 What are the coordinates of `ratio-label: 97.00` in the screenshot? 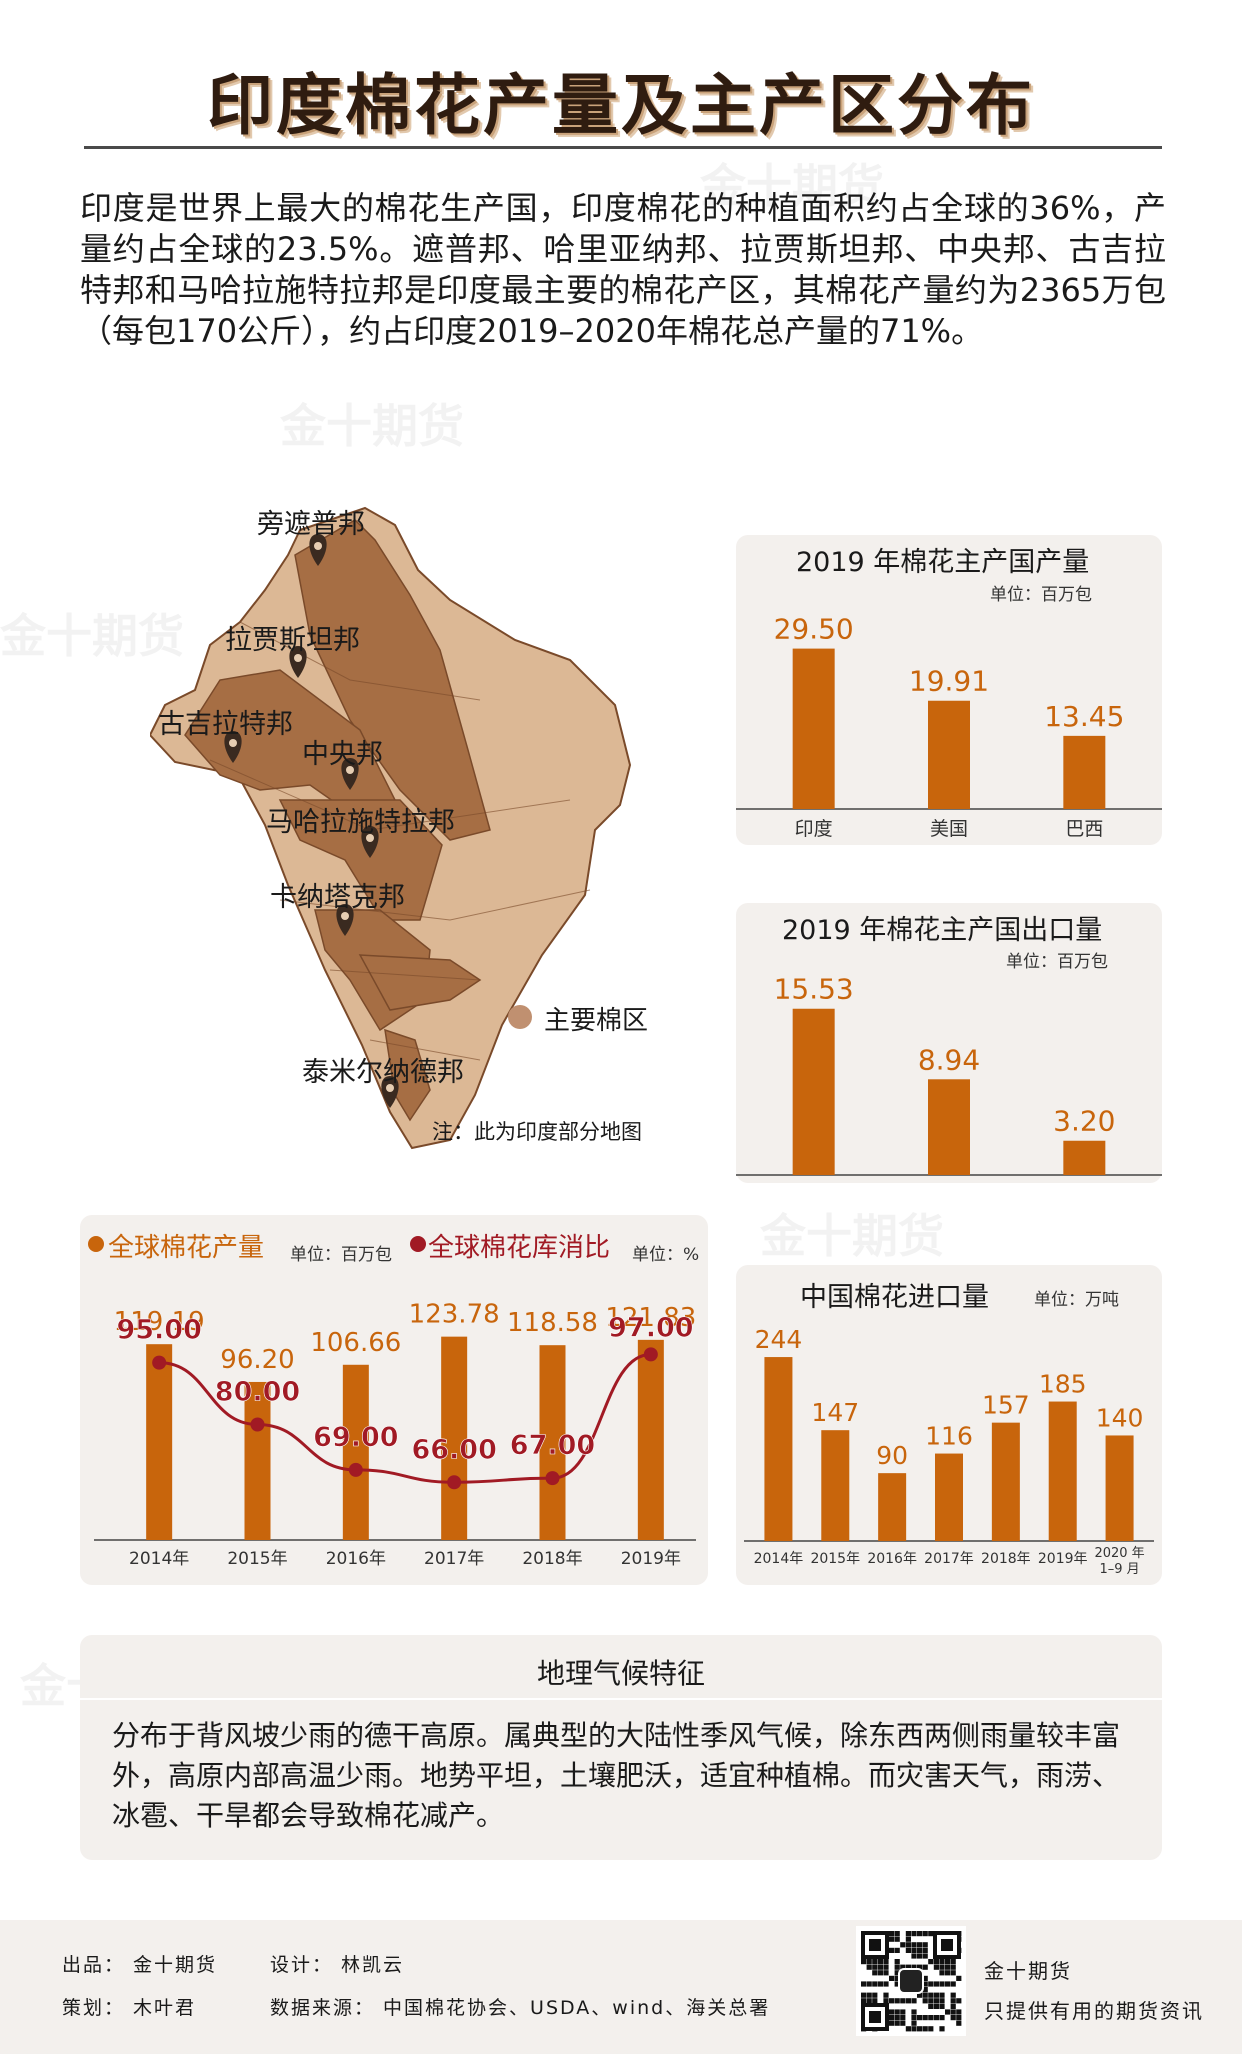 It's located at (650, 1327).